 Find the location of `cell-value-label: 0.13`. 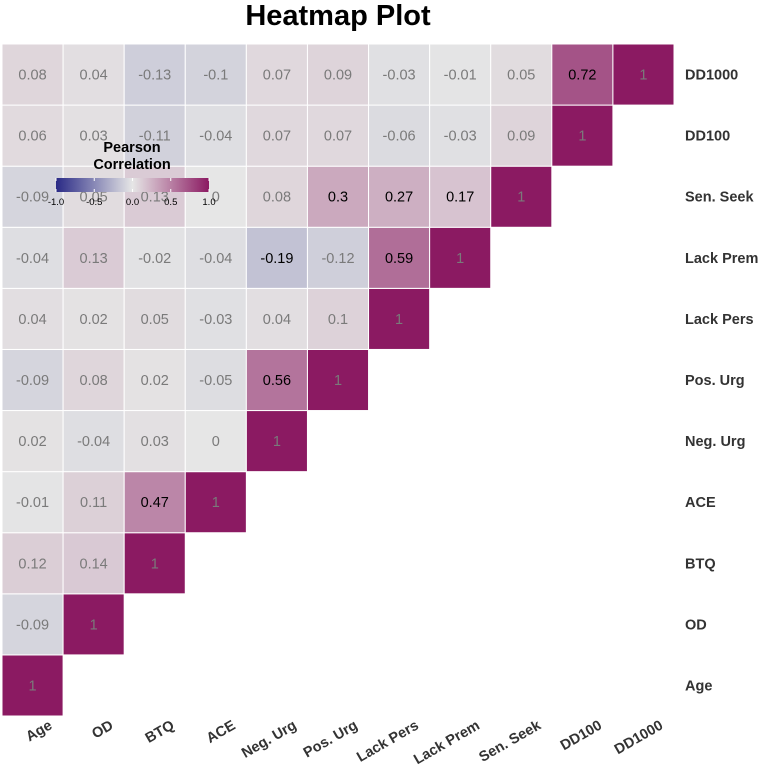

cell-value-label: 0.13 is located at coordinates (155, 198).